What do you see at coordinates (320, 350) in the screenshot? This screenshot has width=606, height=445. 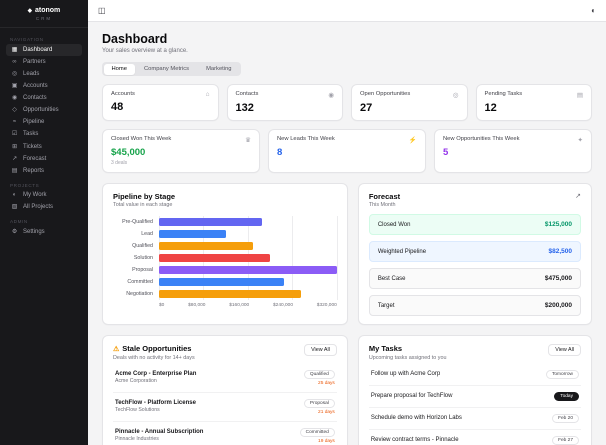 I see `stale-view-all-button: View All` at bounding box center [320, 350].